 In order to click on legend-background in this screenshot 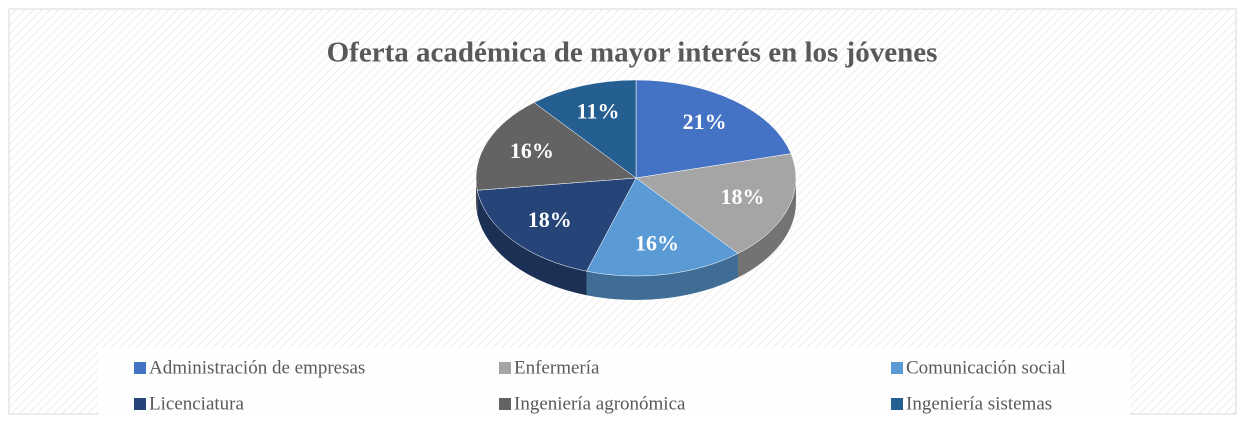, I will do `click(614, 384)`.